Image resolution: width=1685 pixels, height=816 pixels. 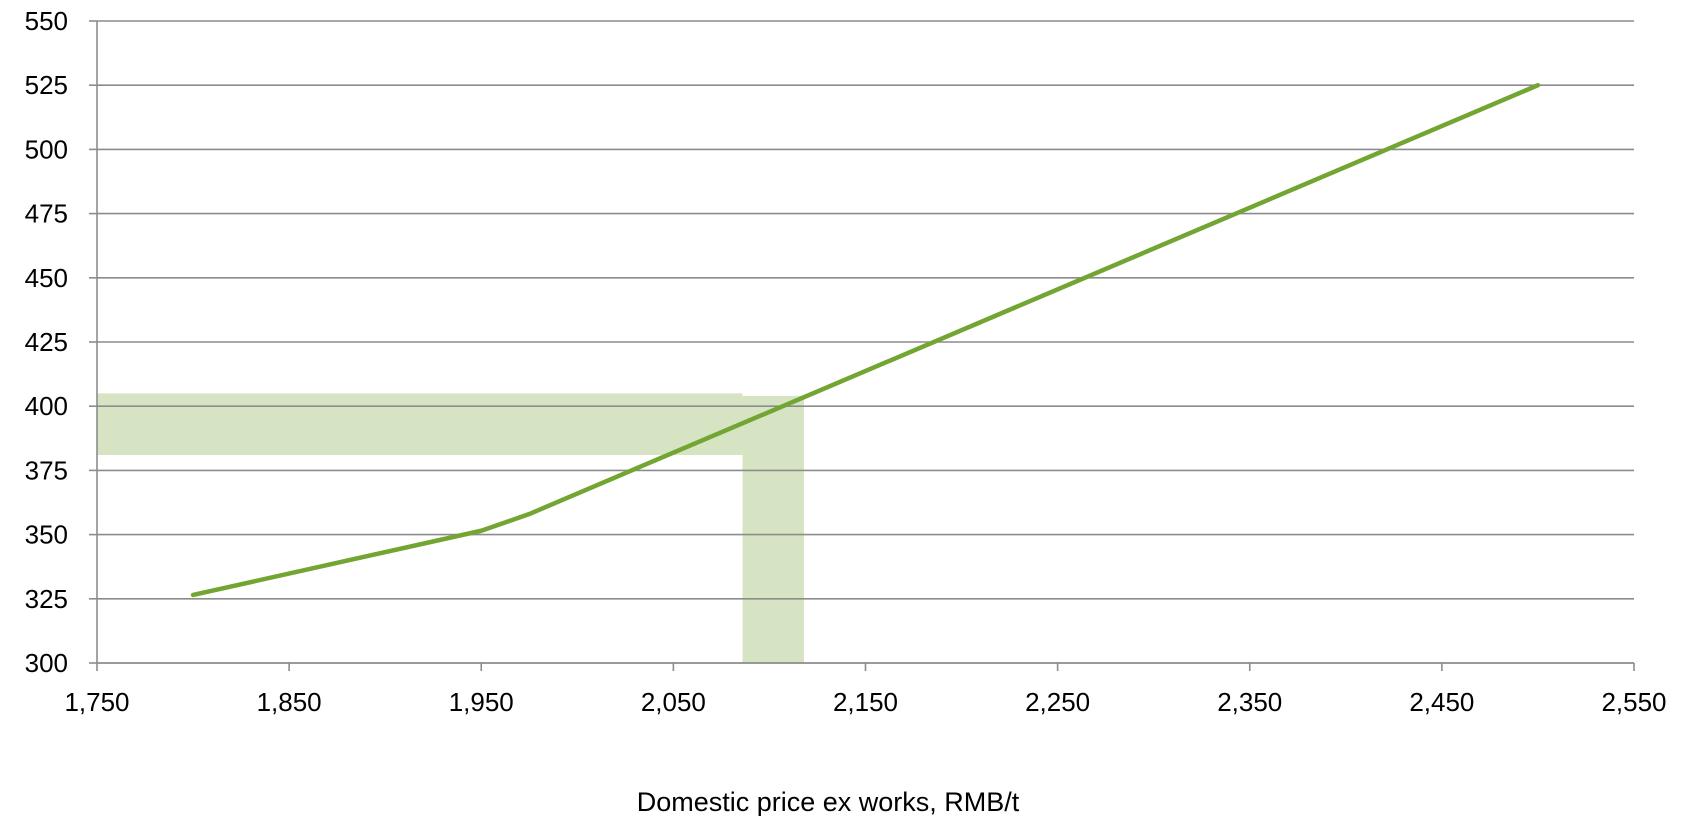 What do you see at coordinates (420, 424) in the screenshot?
I see `shaded-band-horizontal` at bounding box center [420, 424].